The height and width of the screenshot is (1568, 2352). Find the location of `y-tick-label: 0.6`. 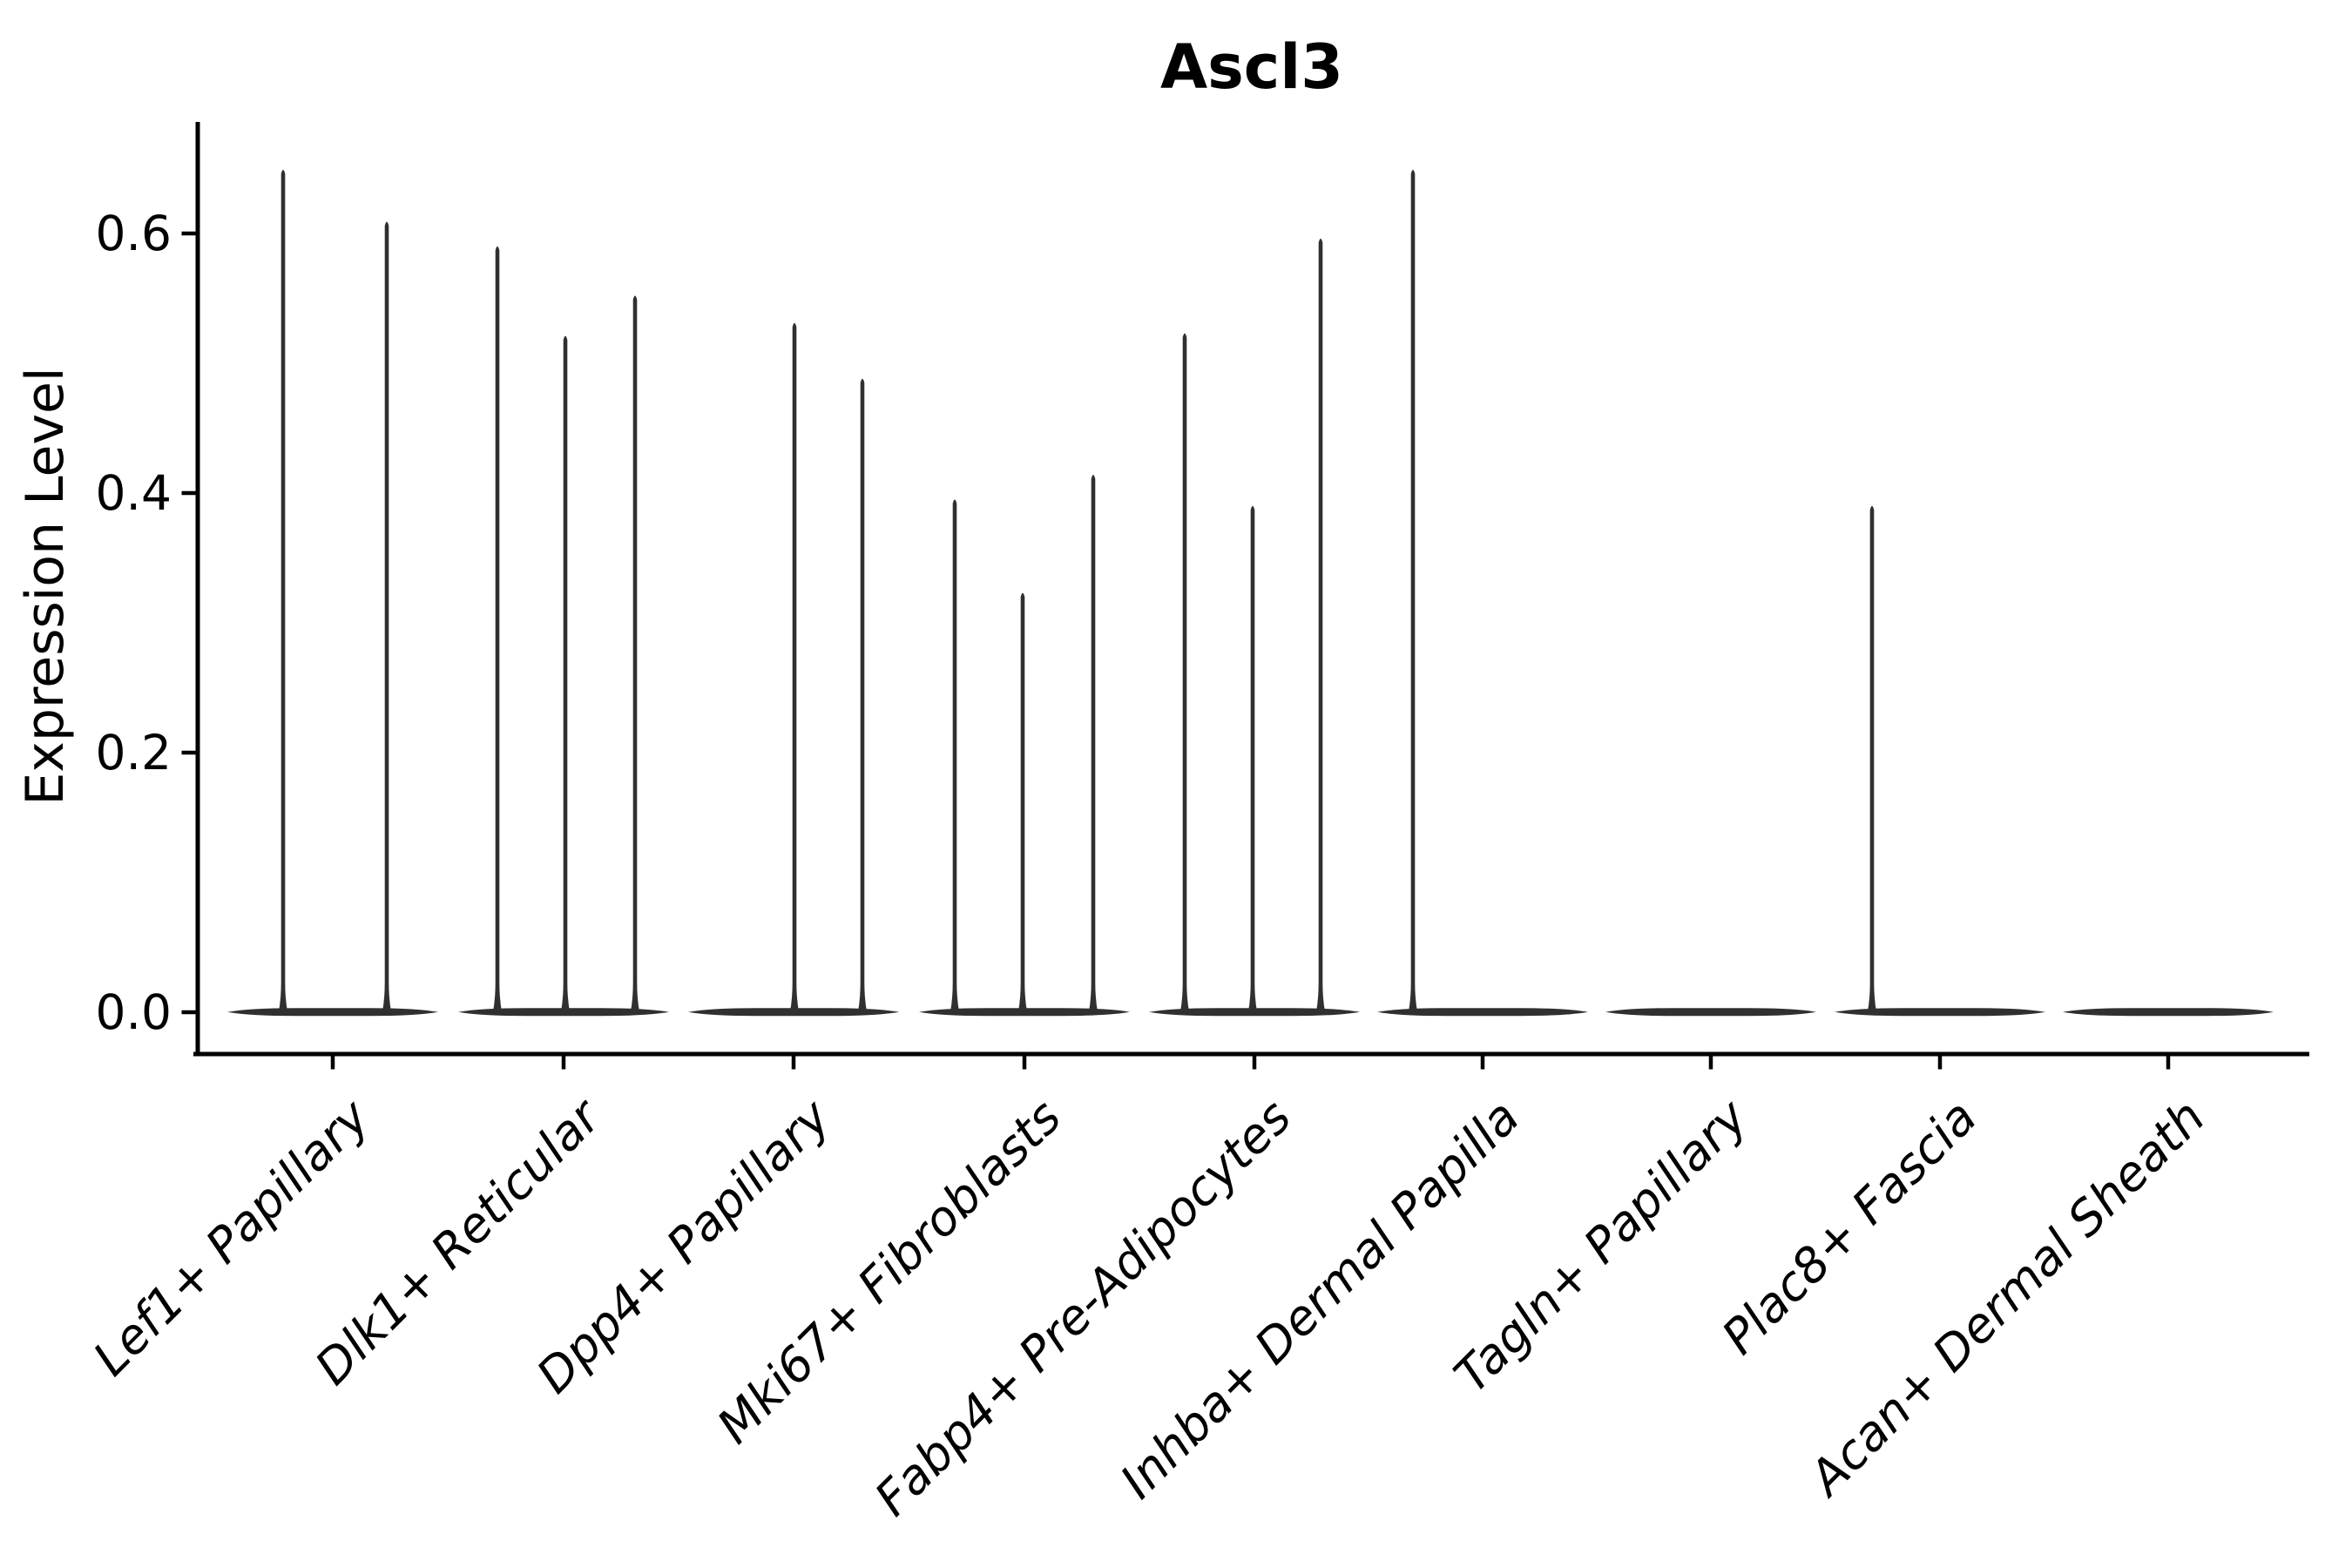

y-tick-label: 0.6 is located at coordinates (134, 233).